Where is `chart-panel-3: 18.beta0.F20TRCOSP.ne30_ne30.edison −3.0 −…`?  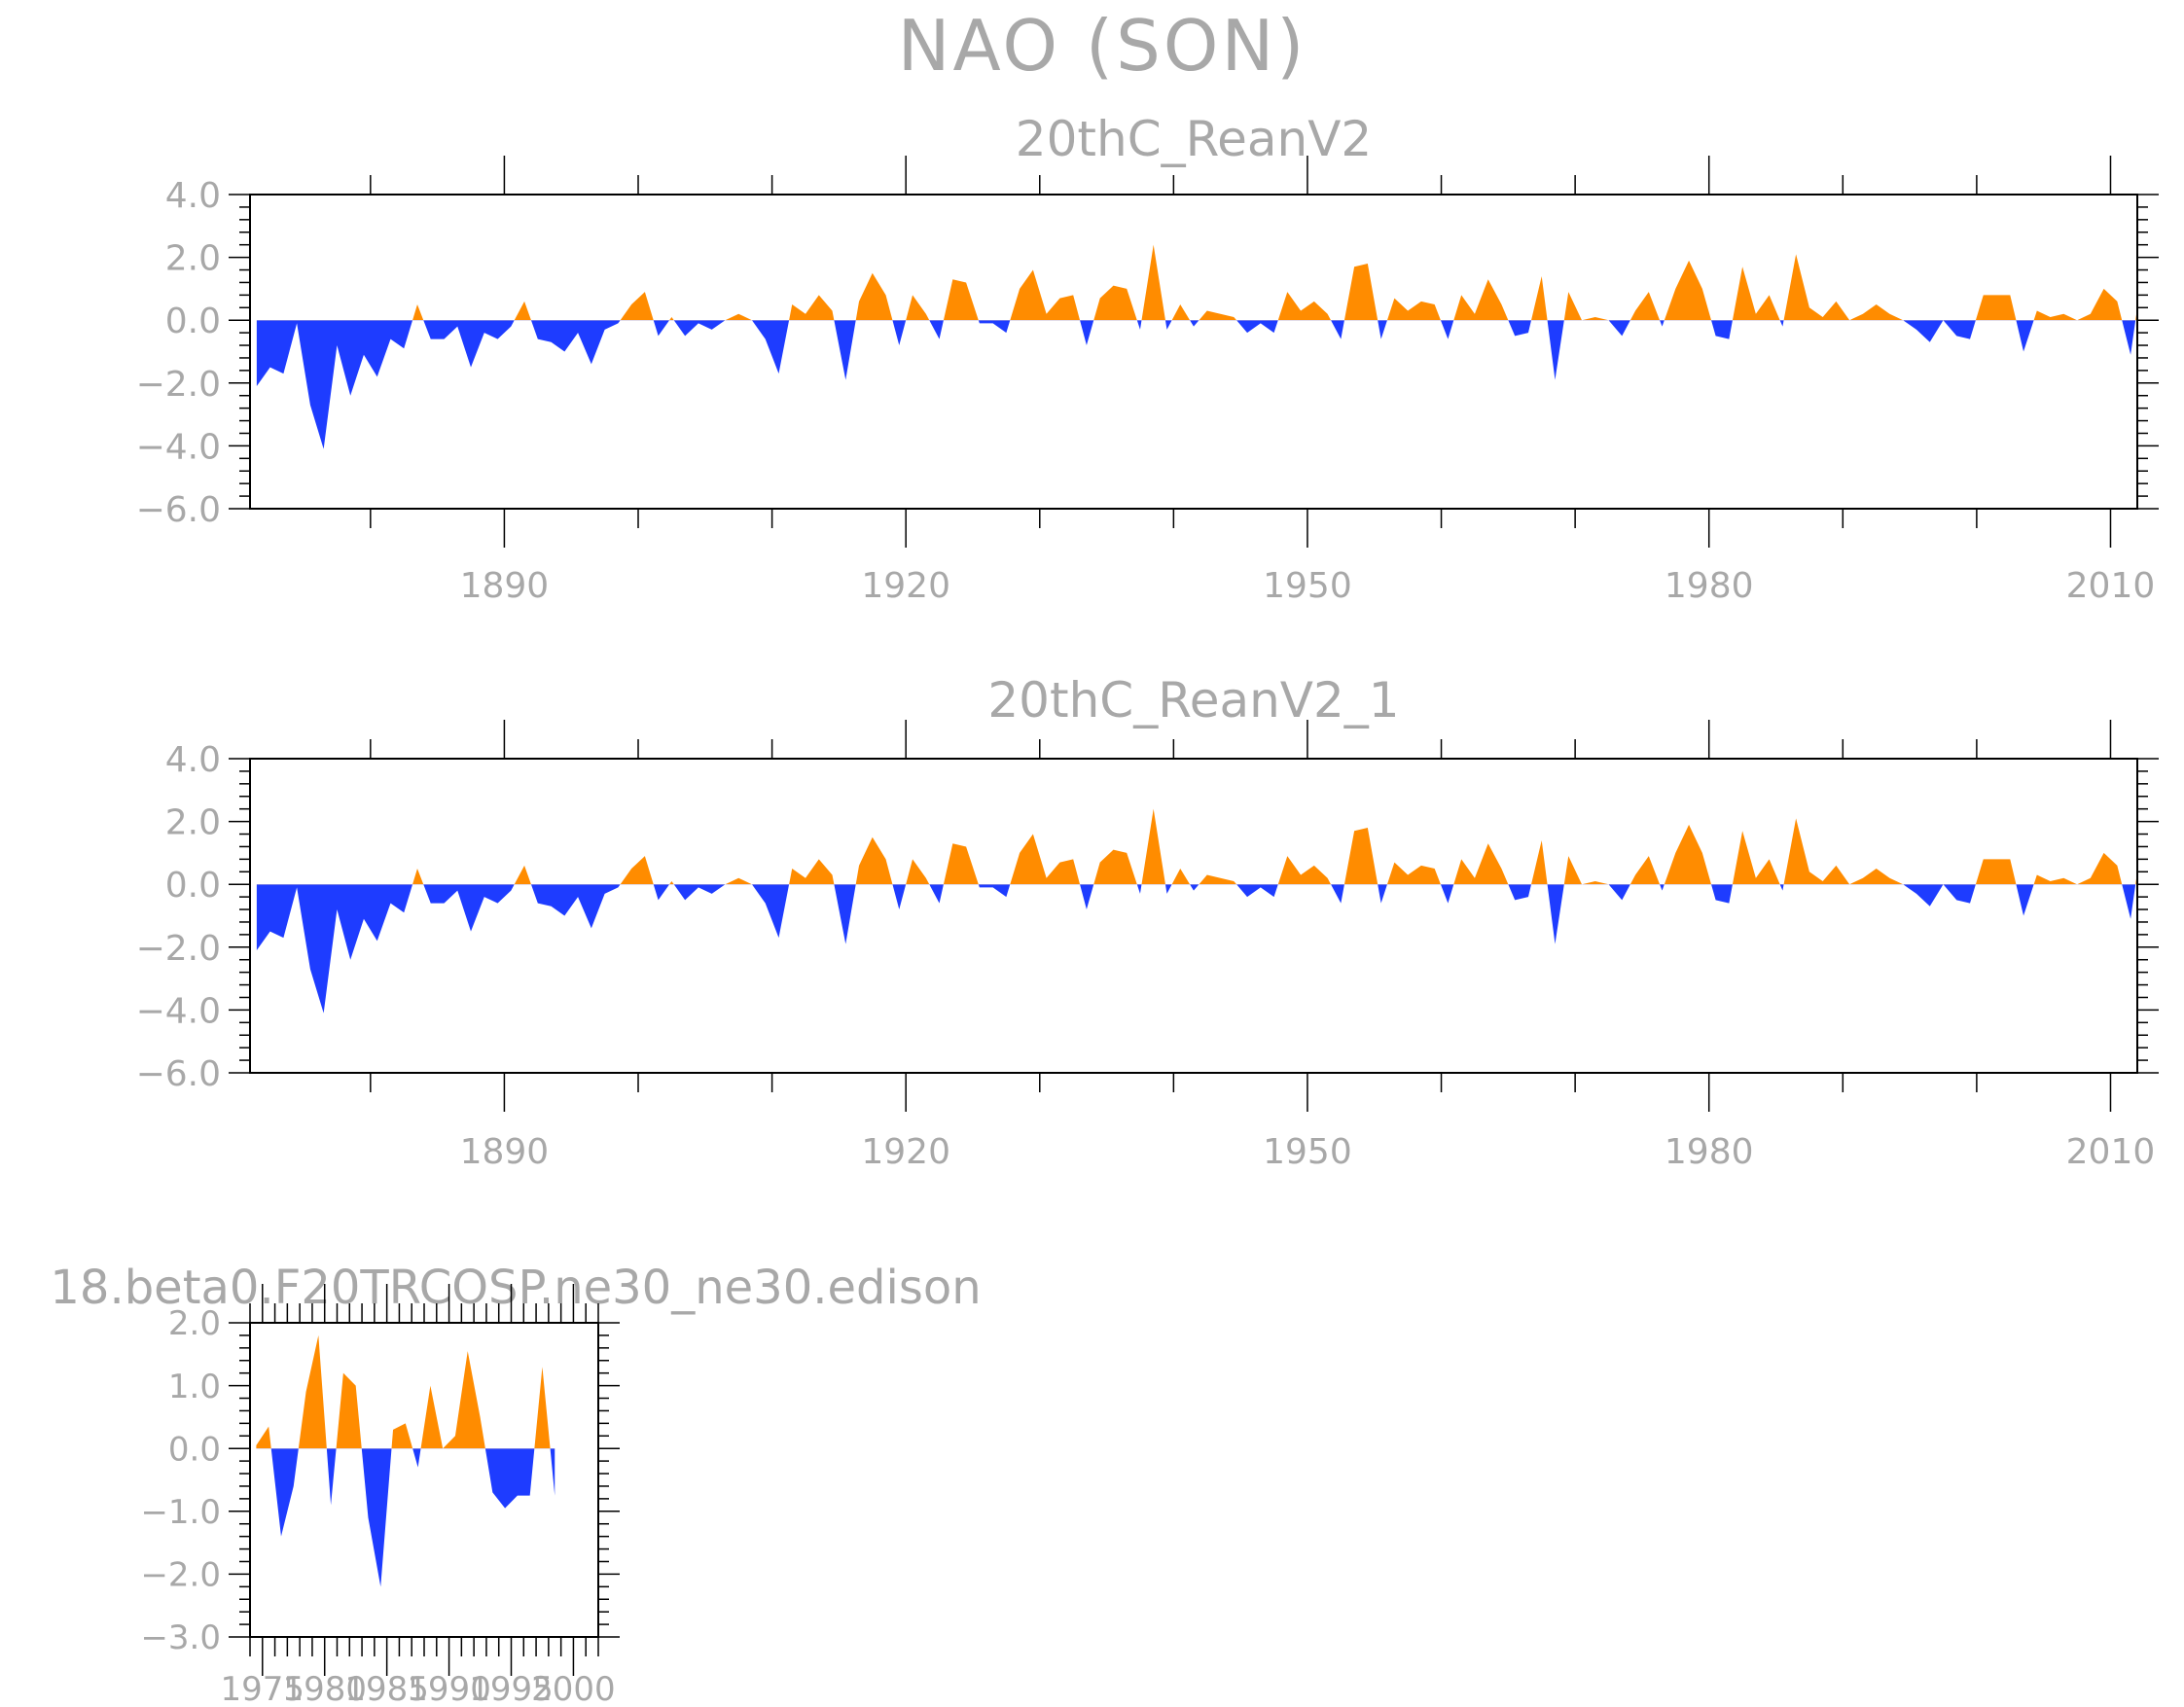 chart-panel-3: 18.beta0.F20TRCOSP.ne30_ne30.edison −3.0 −… is located at coordinates (515, 1484).